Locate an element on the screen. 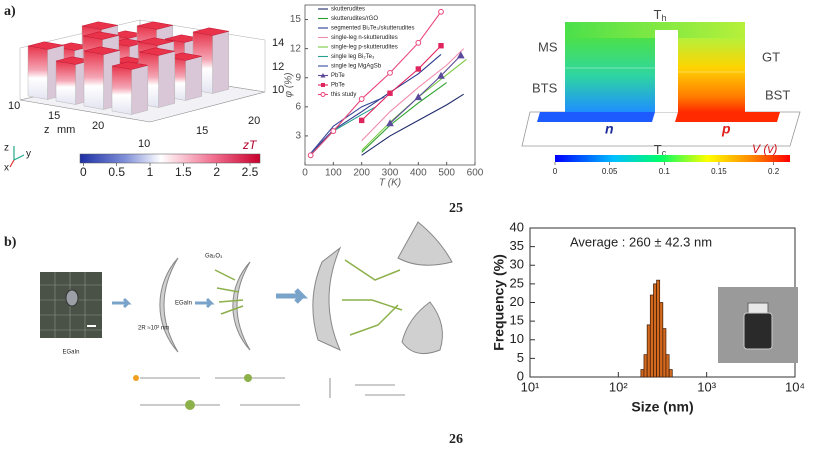 This screenshot has height=449, width=813. cold-side-label: Tc is located at coordinates (660, 150).